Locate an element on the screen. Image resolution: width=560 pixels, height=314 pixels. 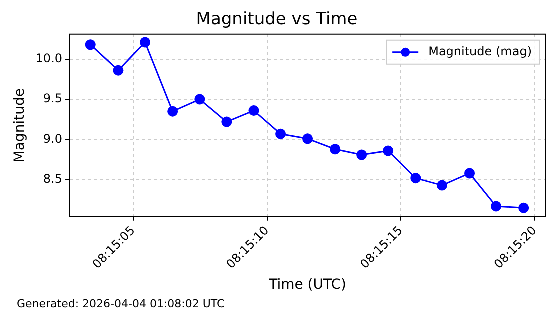
legend-label: Magnitude (mag) is located at coordinates (480, 51).